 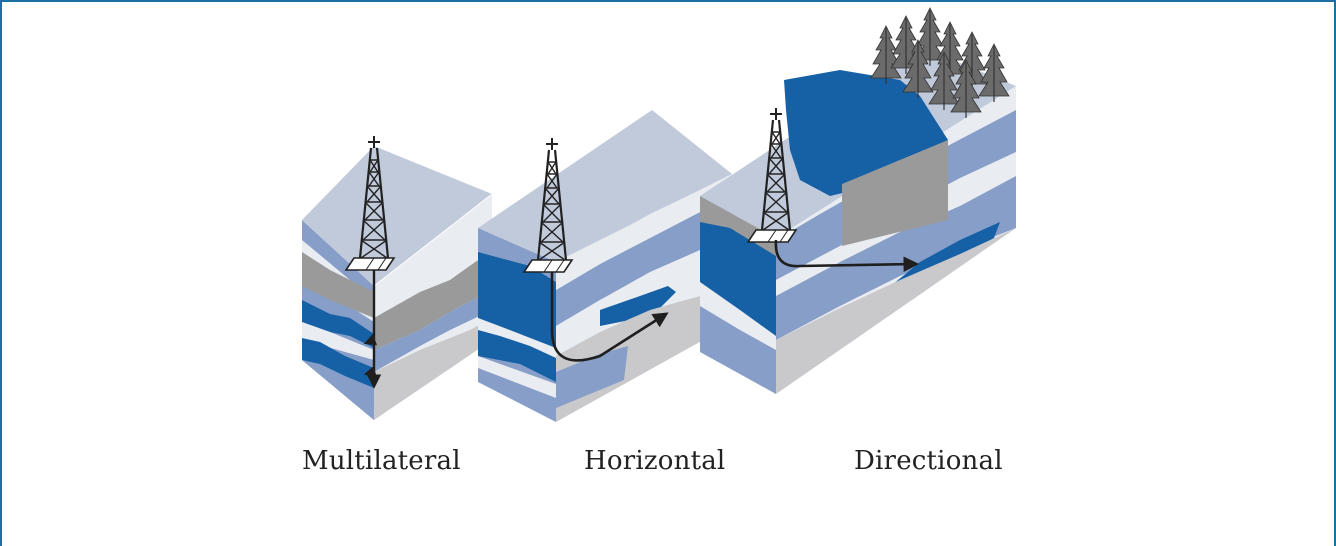 What do you see at coordinates (381, 461) in the screenshot?
I see `label-multilateral: Multilateral` at bounding box center [381, 461].